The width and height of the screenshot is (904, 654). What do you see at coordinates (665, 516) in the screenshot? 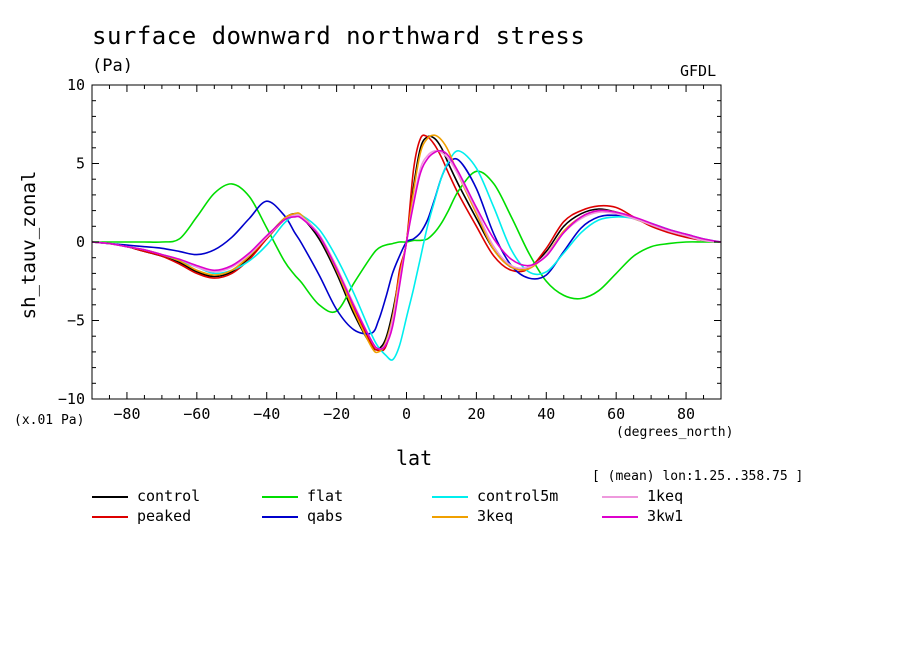
I see `legend-label: 3kw1` at bounding box center [665, 516].